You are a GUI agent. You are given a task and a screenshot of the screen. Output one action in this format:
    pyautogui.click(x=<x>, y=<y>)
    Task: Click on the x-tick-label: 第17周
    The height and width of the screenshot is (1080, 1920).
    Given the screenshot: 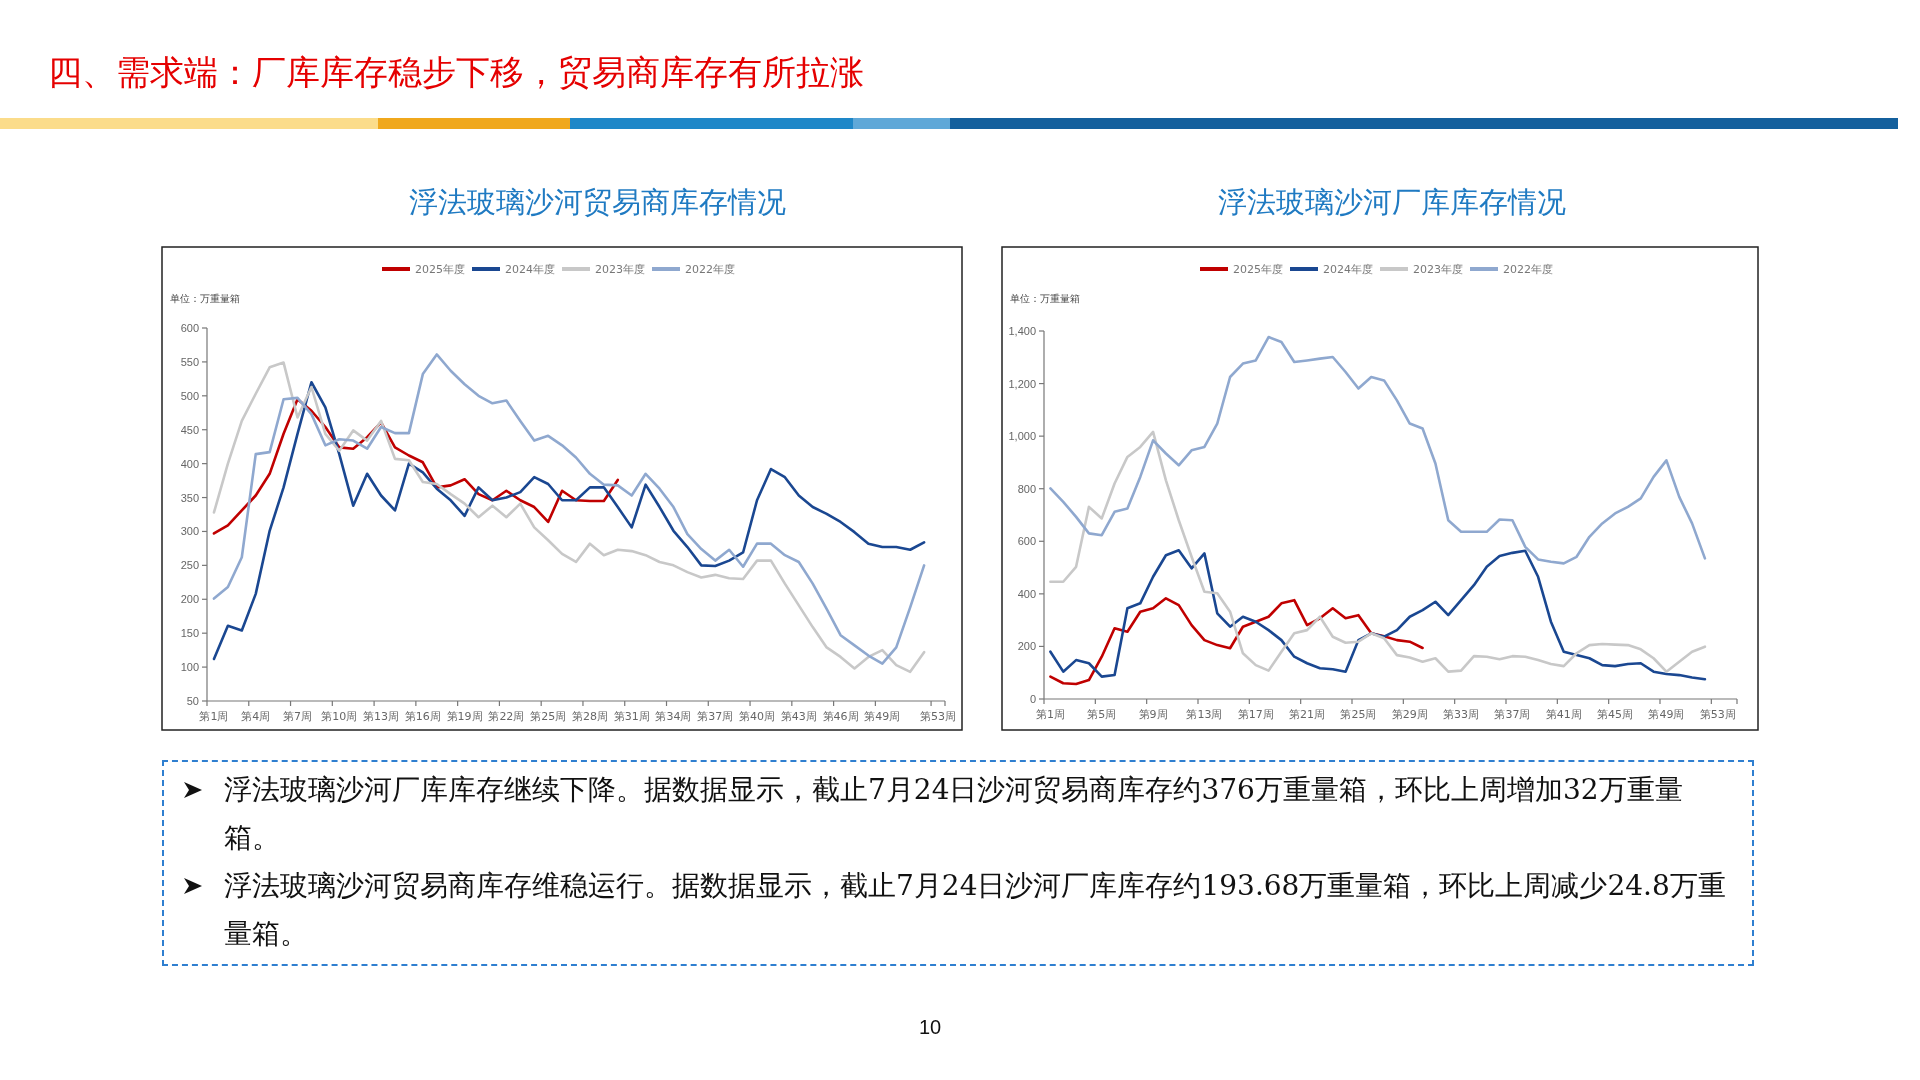 What is the action you would take?
    pyautogui.click(x=1255, y=714)
    